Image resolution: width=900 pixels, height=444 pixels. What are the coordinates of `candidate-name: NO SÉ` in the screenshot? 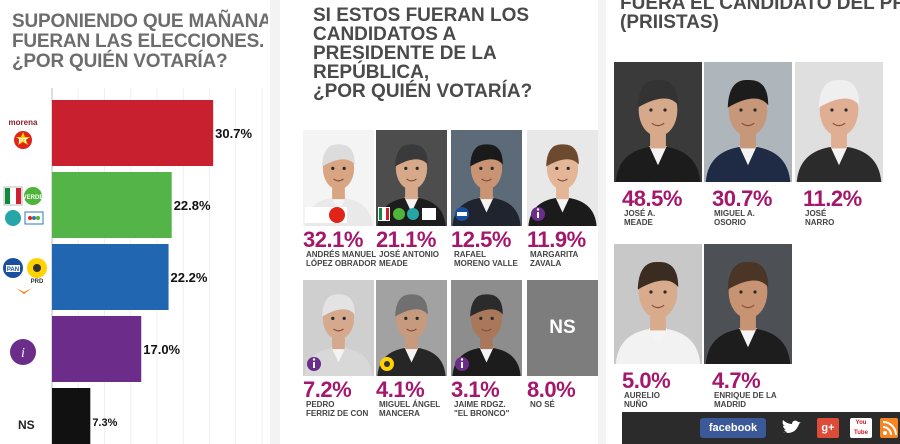 It's located at (542, 404).